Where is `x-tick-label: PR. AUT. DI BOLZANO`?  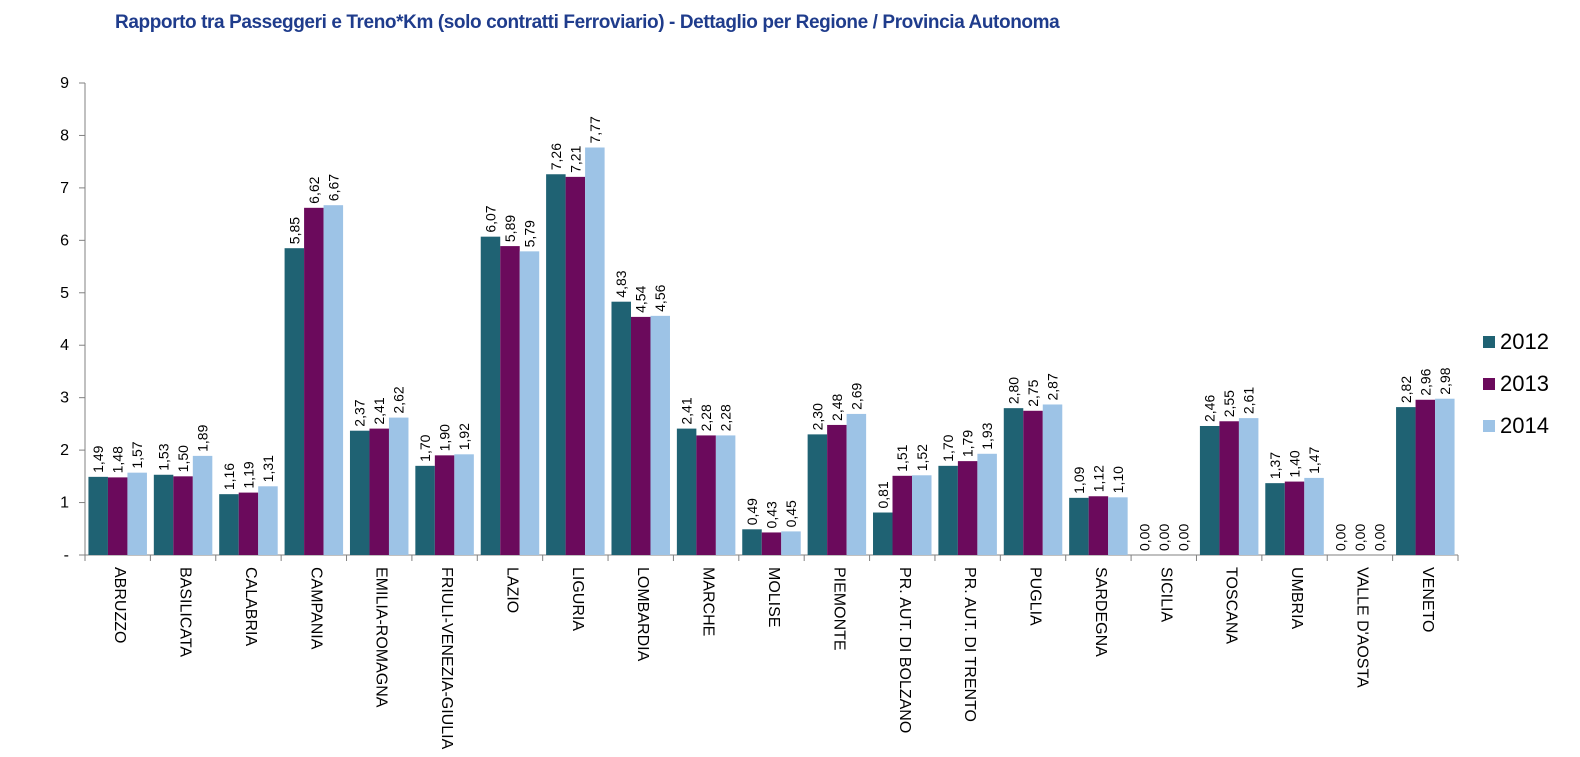 x-tick-label: PR. AUT. DI BOLZANO is located at coordinates (904, 650).